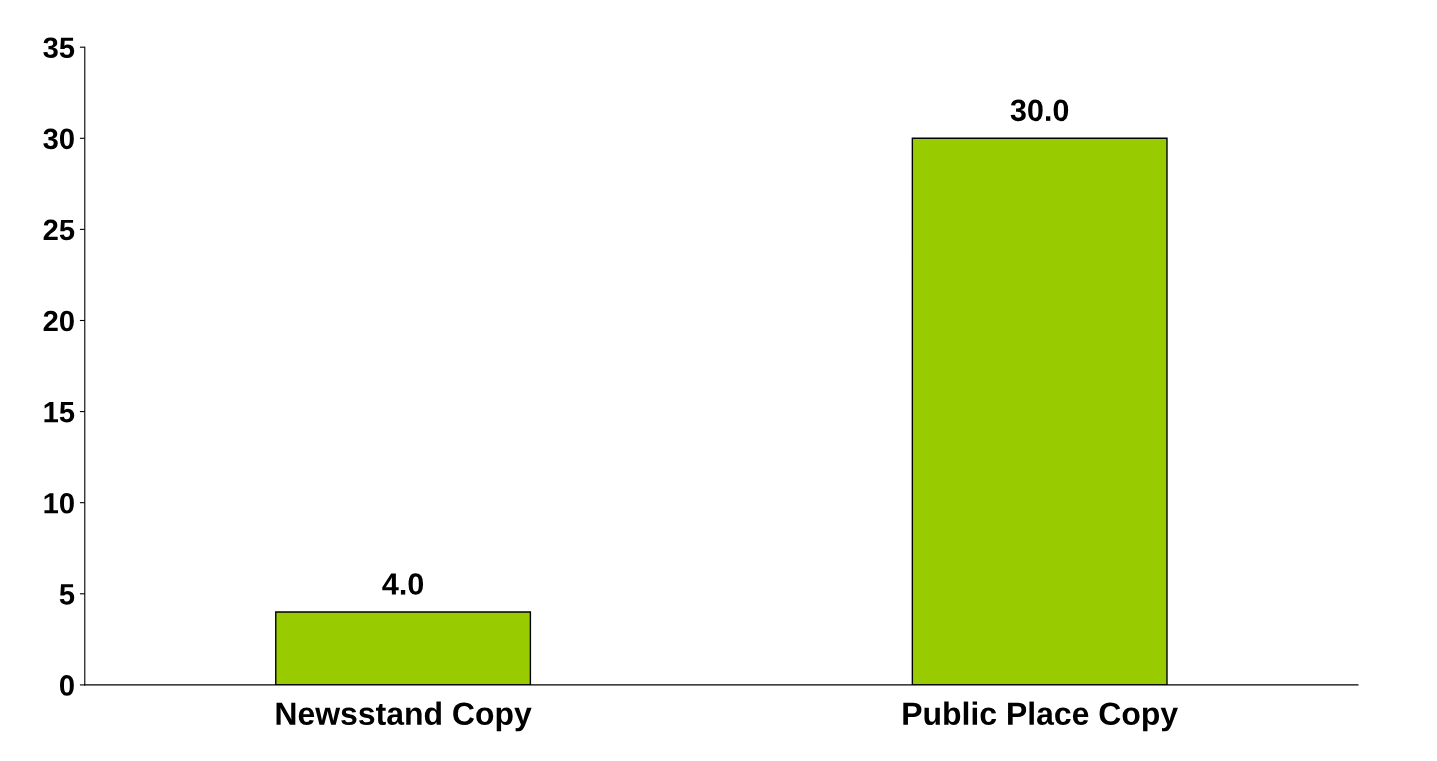  What do you see at coordinates (58, 139) in the screenshot?
I see `y-tick-label: 30` at bounding box center [58, 139].